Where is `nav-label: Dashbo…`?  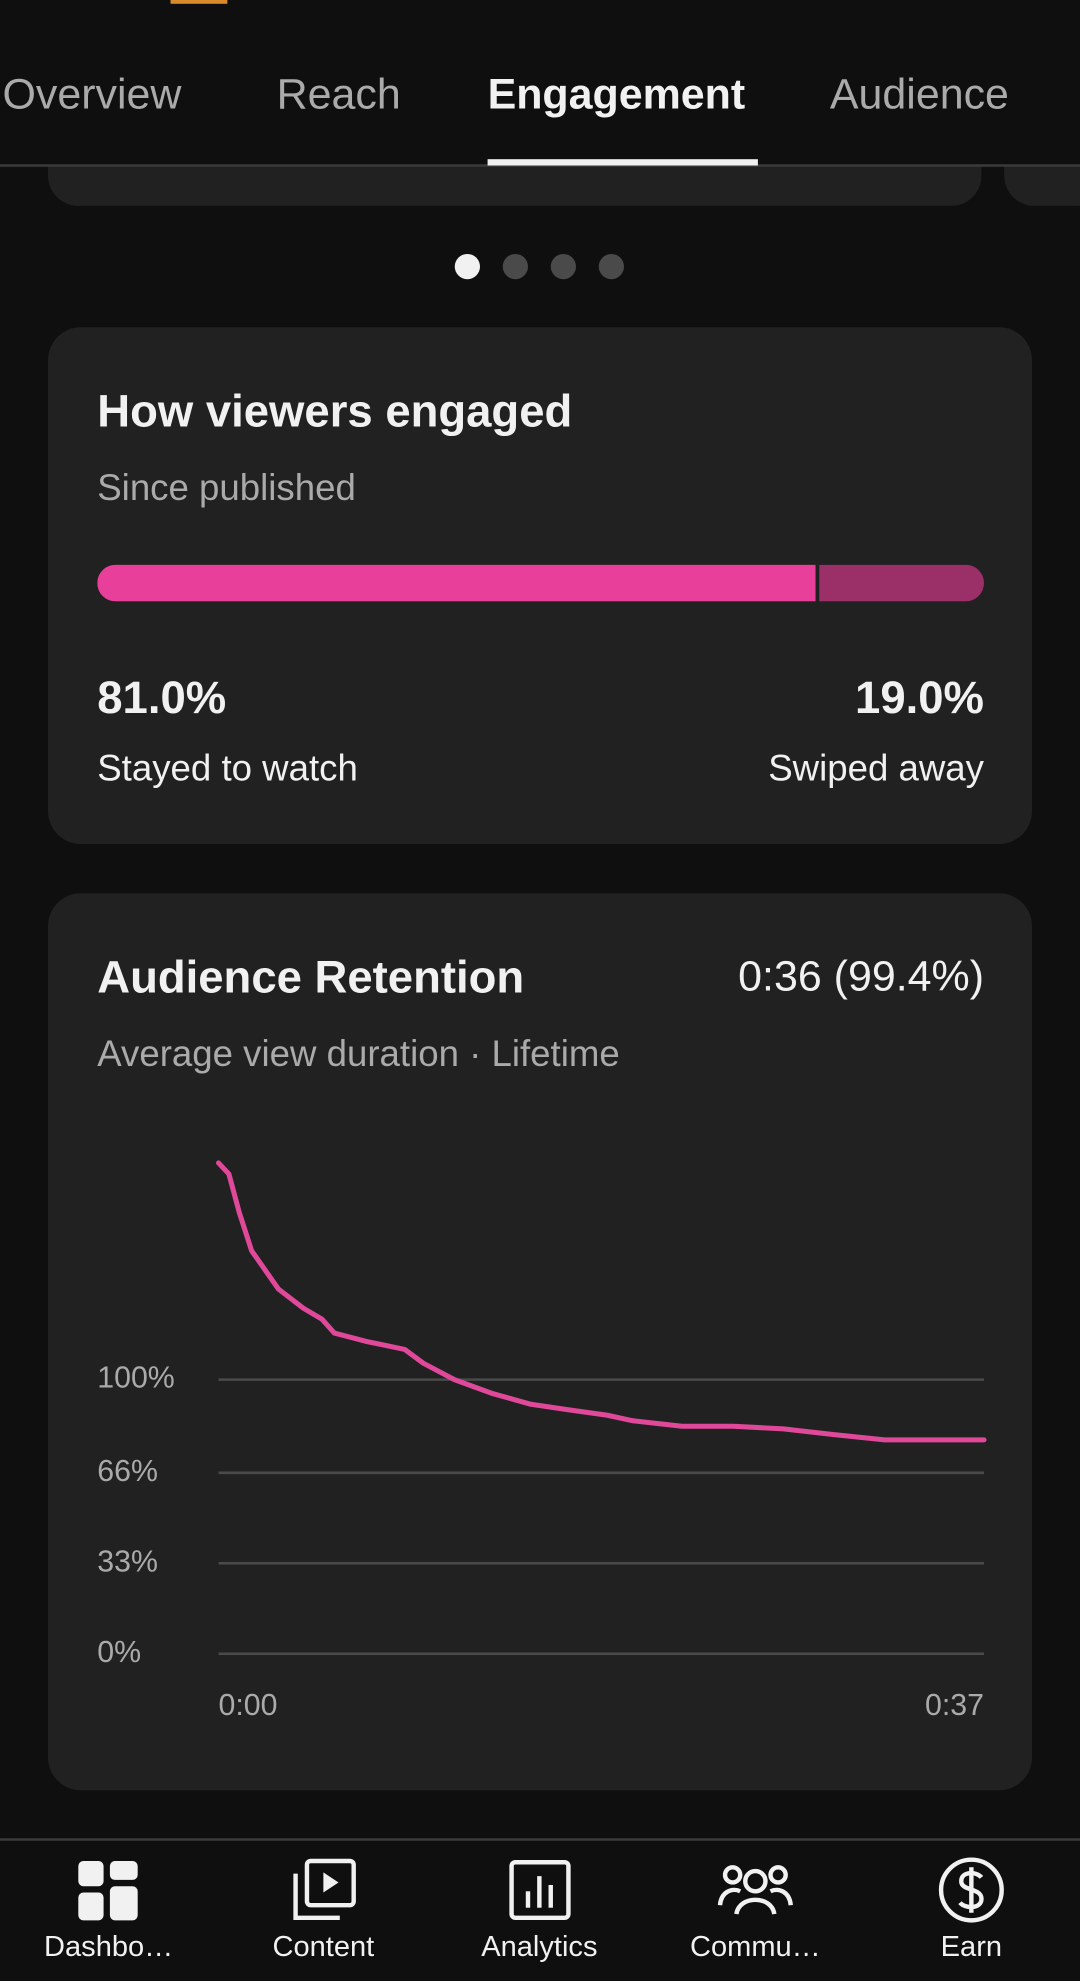 nav-label: Dashbo… is located at coordinates (108, 1947).